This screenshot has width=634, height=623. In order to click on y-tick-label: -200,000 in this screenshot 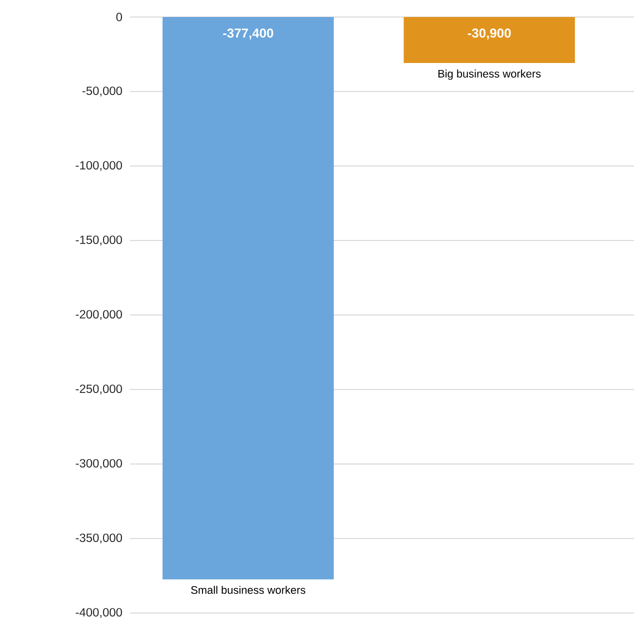, I will do `click(99, 315)`.